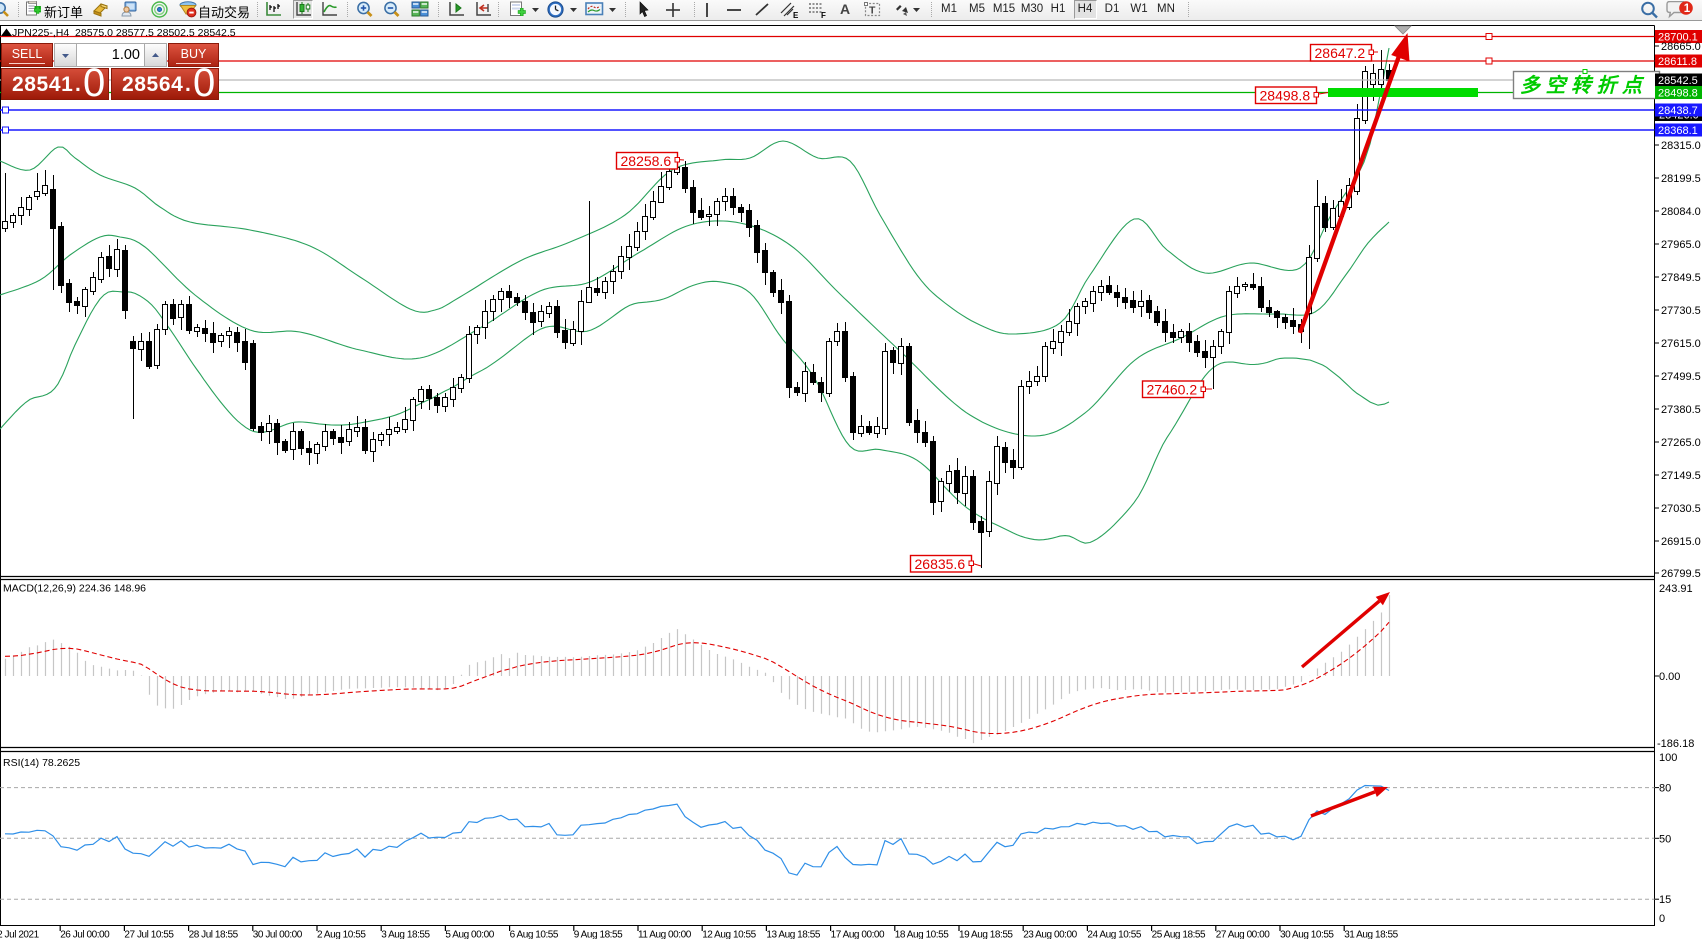  Describe the element at coordinates (74, 589) in the screenshot. I see `svg-text: MACD(12,26,9) 224.36 148.96` at that location.